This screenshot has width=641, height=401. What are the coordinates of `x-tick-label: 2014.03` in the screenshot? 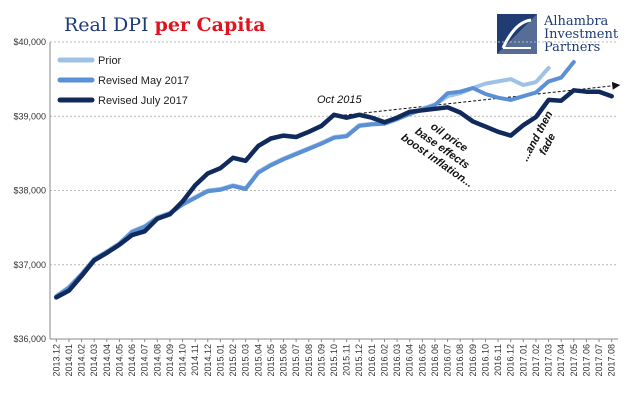 It's located at (94, 360).